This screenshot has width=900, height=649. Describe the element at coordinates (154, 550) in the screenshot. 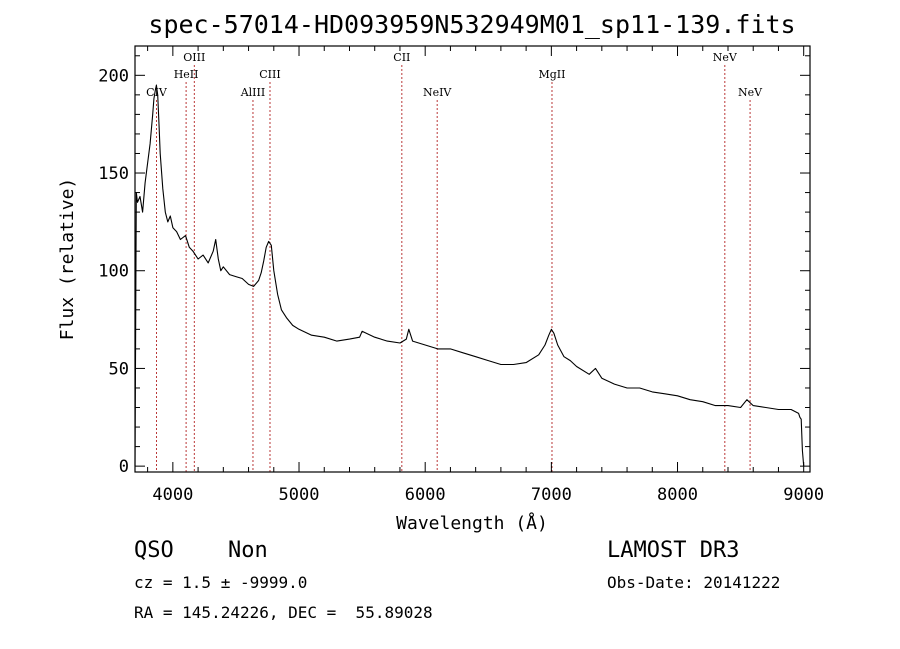

I see `object-class: QSO` at that location.